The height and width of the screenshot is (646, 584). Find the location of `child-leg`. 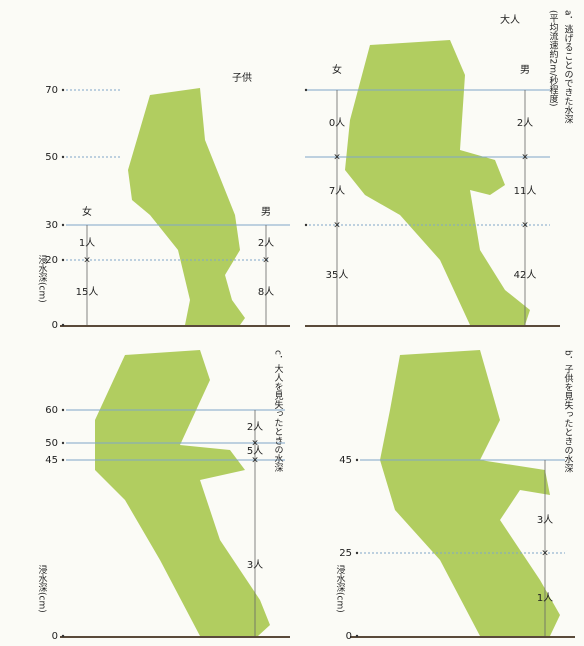

child-leg is located at coordinates (186, 206).